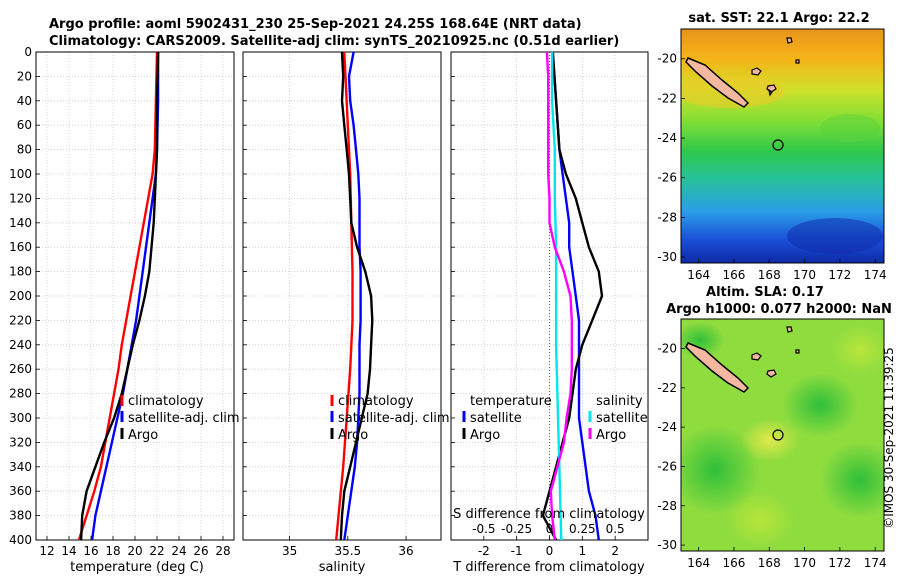  What do you see at coordinates (549, 514) in the screenshot?
I see `difference-top-xlabel: S difference from climatology` at bounding box center [549, 514].